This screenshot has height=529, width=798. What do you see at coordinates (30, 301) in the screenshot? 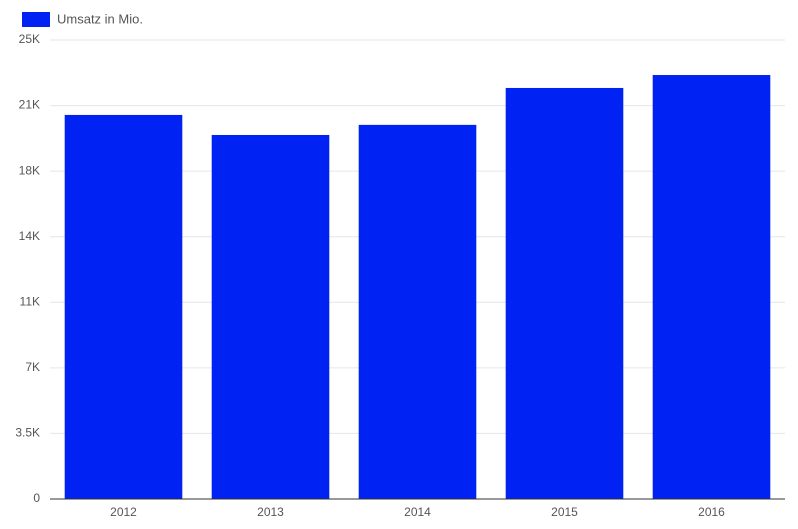
I see `y-tick-label: 11K` at bounding box center [30, 301].